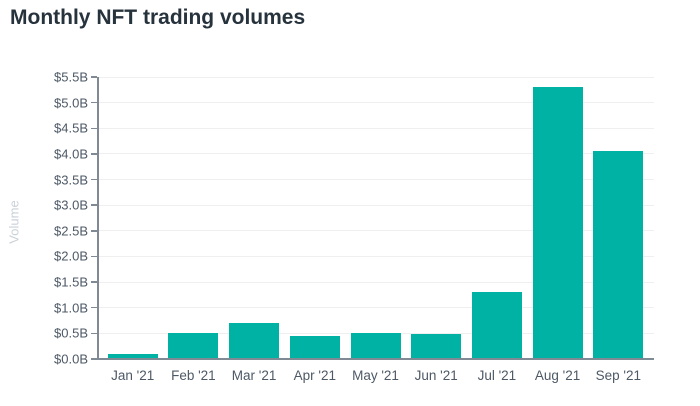  What do you see at coordinates (375, 205) in the screenshot?
I see `gridline-$3.0B` at bounding box center [375, 205].